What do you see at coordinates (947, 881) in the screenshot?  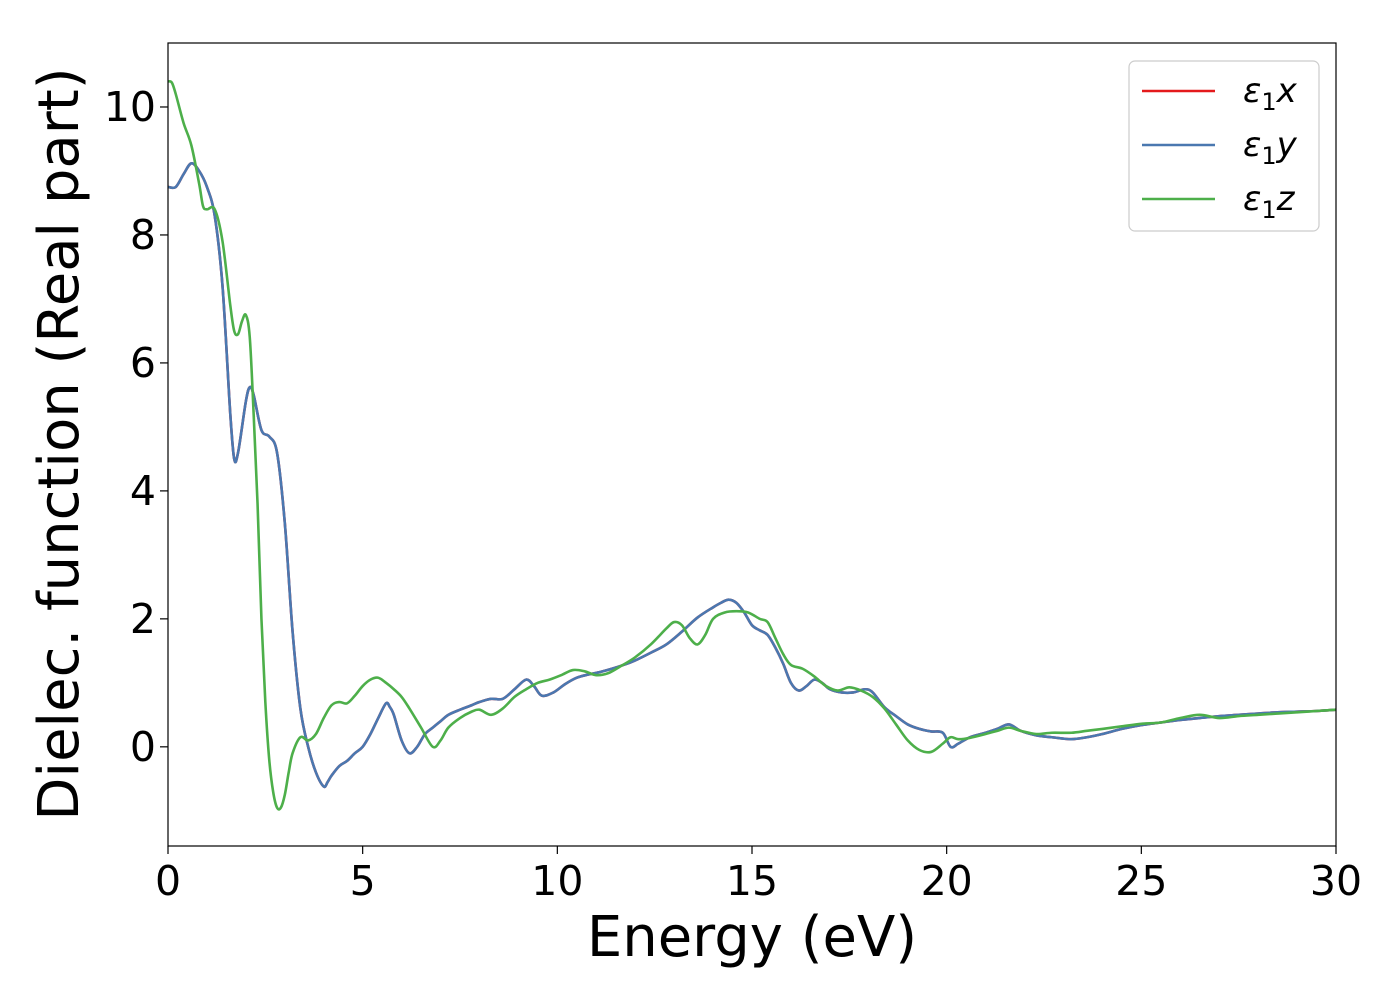 I see `x-tick-label: 20` at bounding box center [947, 881].